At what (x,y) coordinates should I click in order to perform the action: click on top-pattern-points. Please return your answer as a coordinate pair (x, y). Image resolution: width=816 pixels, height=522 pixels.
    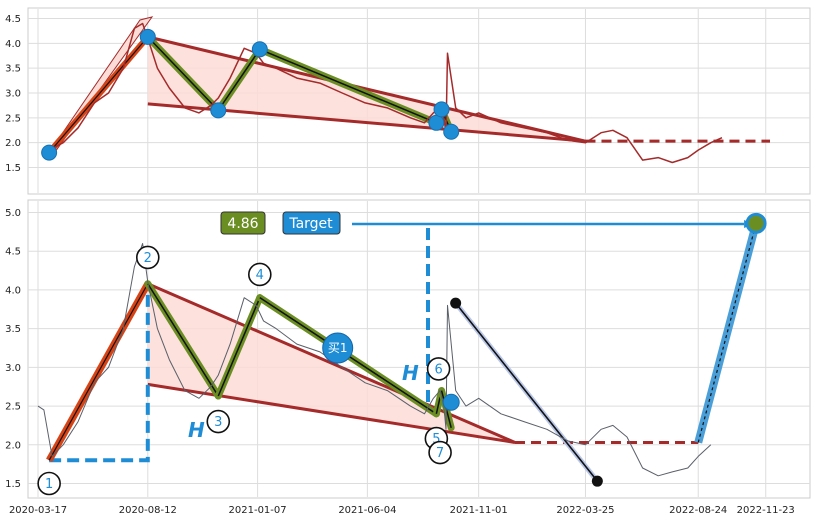
    Looking at the image, I should click on (250, 94).